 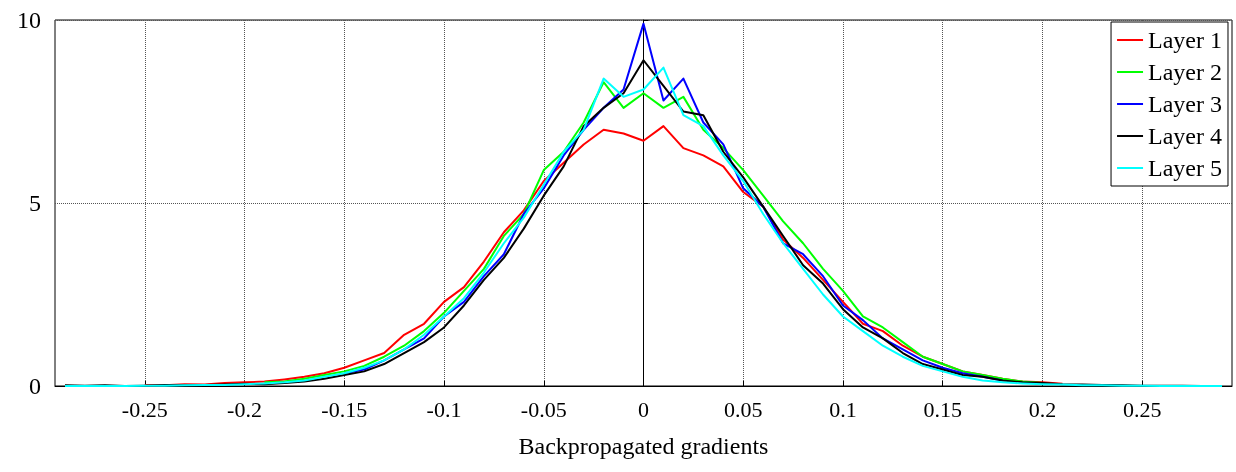 I want to click on x-axis-title: Backpropagated gradients, so click(x=643, y=446).